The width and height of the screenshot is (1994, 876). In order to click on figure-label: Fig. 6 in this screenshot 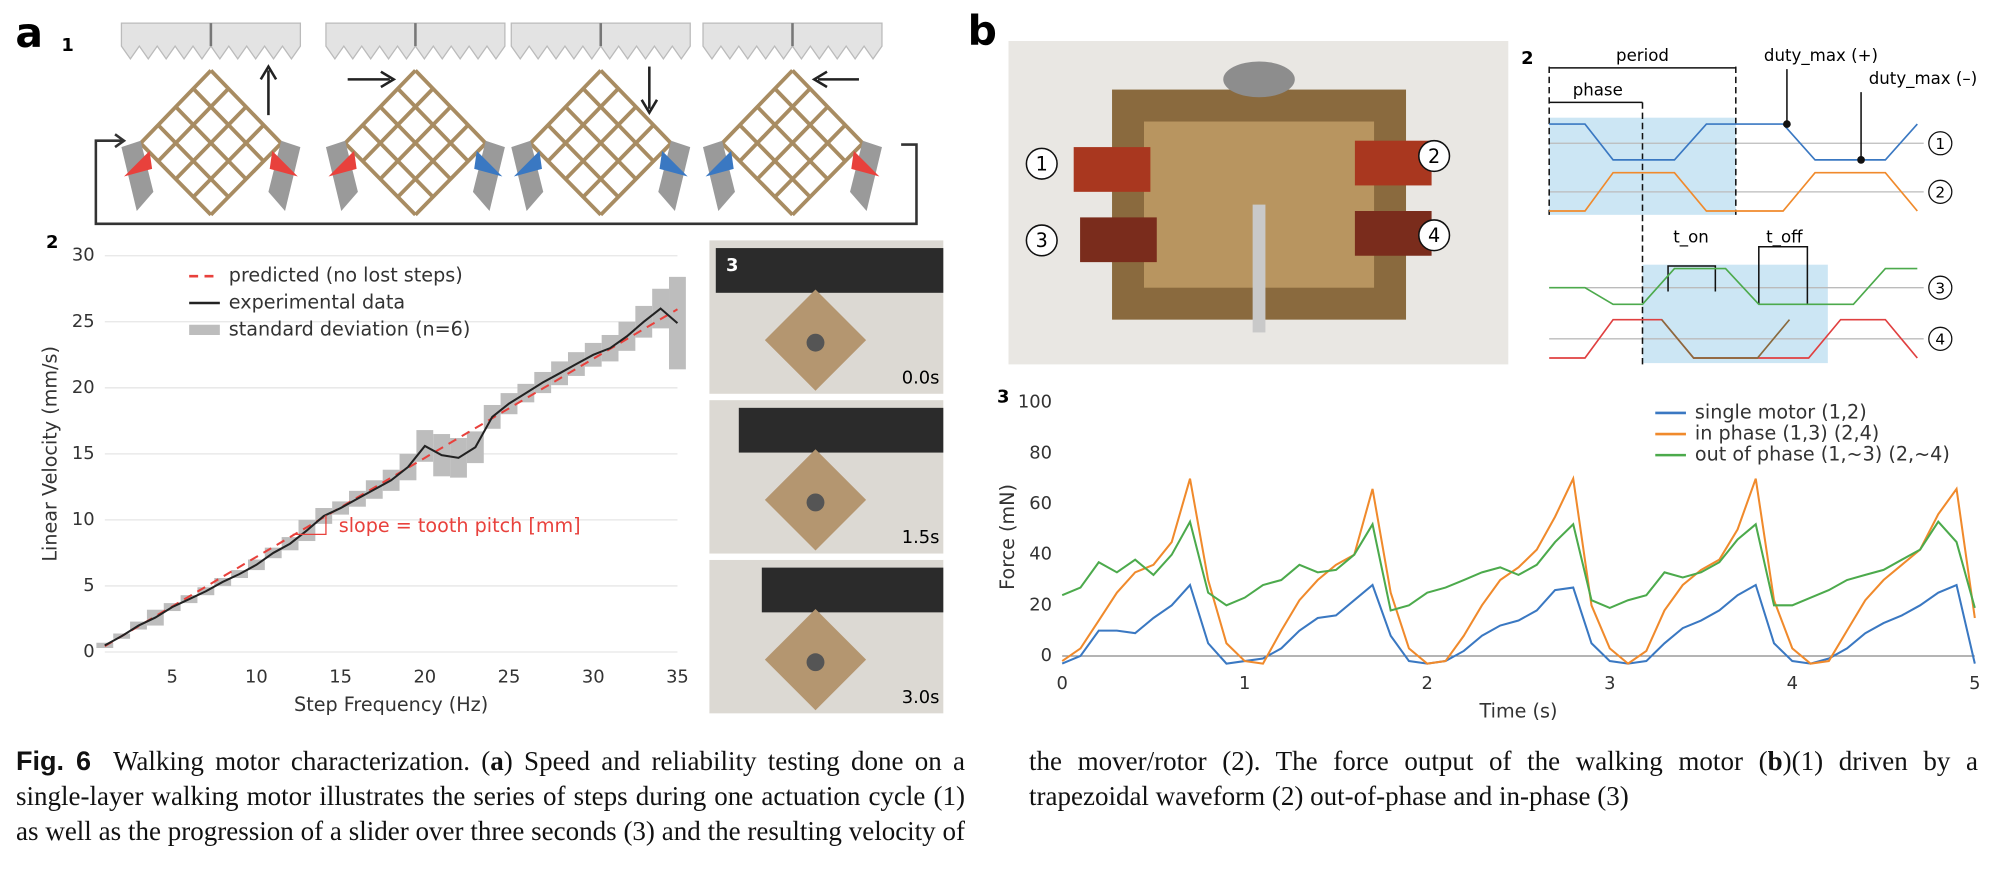, I will do `click(54, 761)`.